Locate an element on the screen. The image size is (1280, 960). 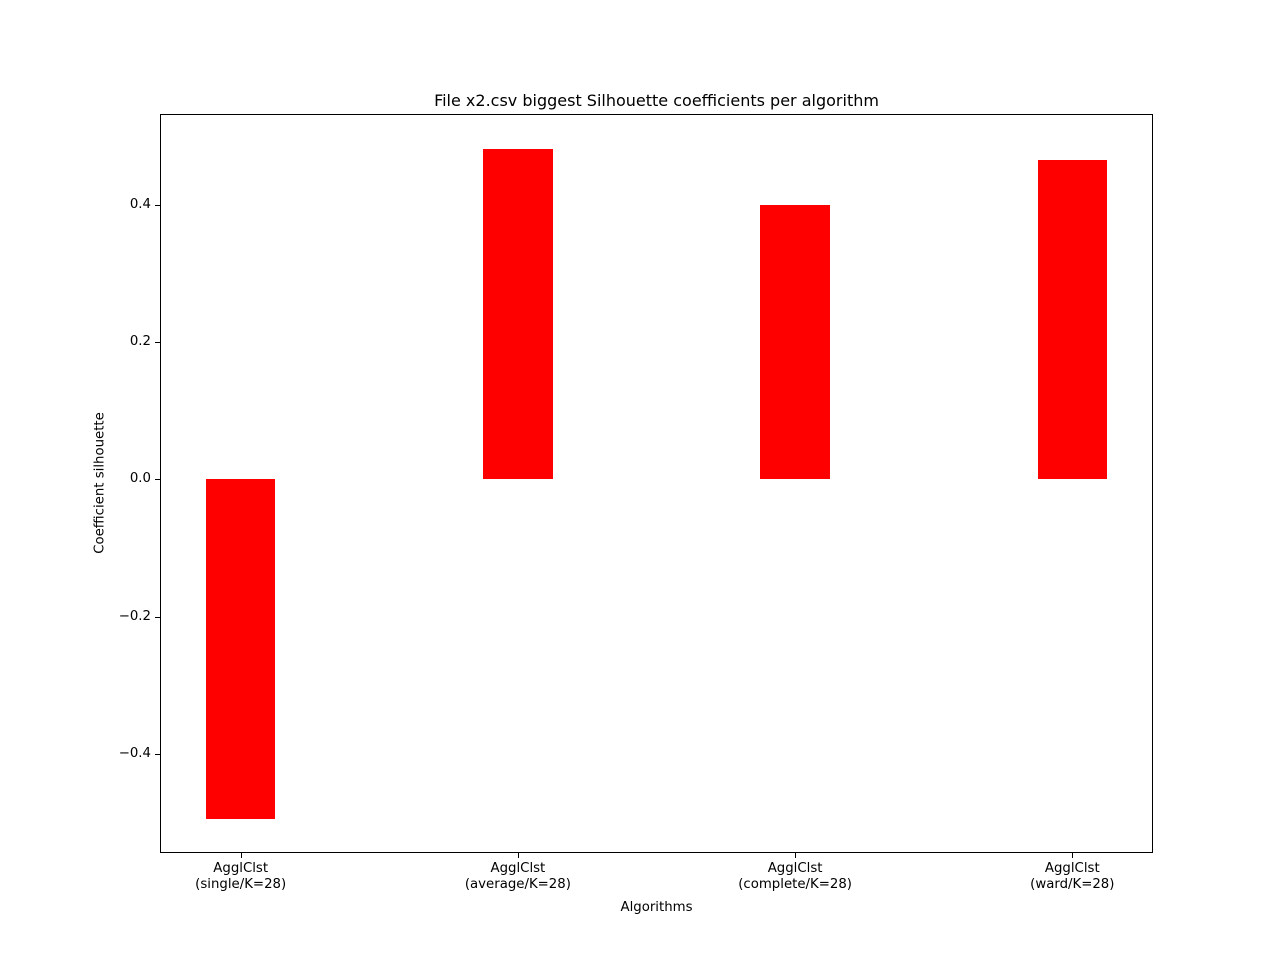
x-tick-label-line: (single/K=28) is located at coordinates (241, 884).